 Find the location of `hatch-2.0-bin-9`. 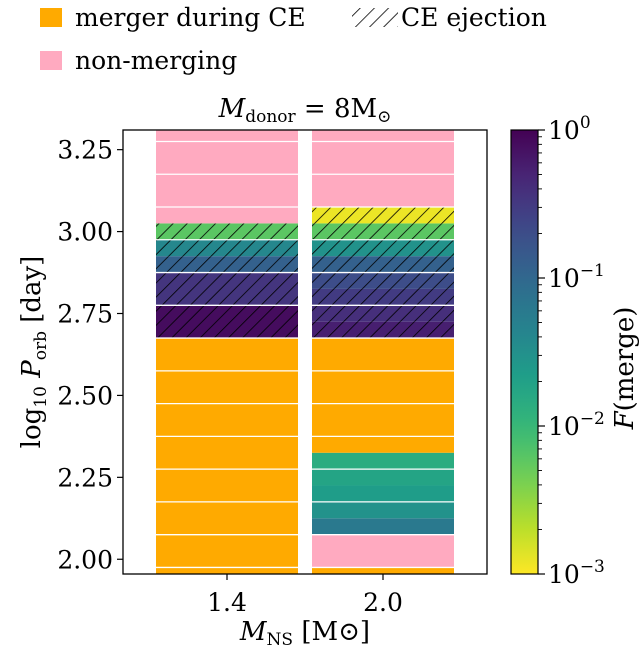

hatch-2.0-bin-9 is located at coordinates (383, 313).